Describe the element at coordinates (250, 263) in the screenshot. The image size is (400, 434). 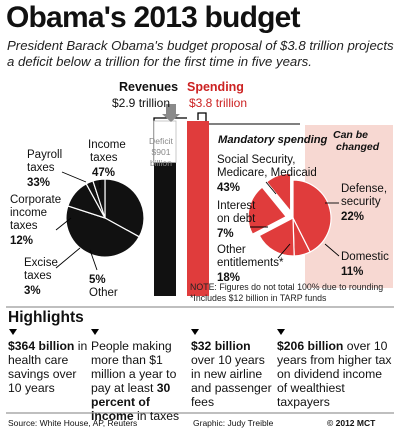
I see `label-oe-2: entitlements*` at that location.